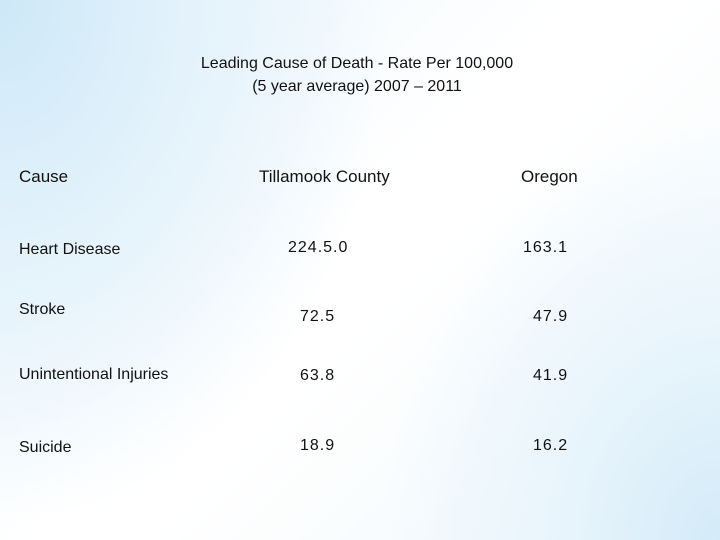  What do you see at coordinates (551, 316) in the screenshot?
I see `row-stroke-oregon: 47.9` at bounding box center [551, 316].